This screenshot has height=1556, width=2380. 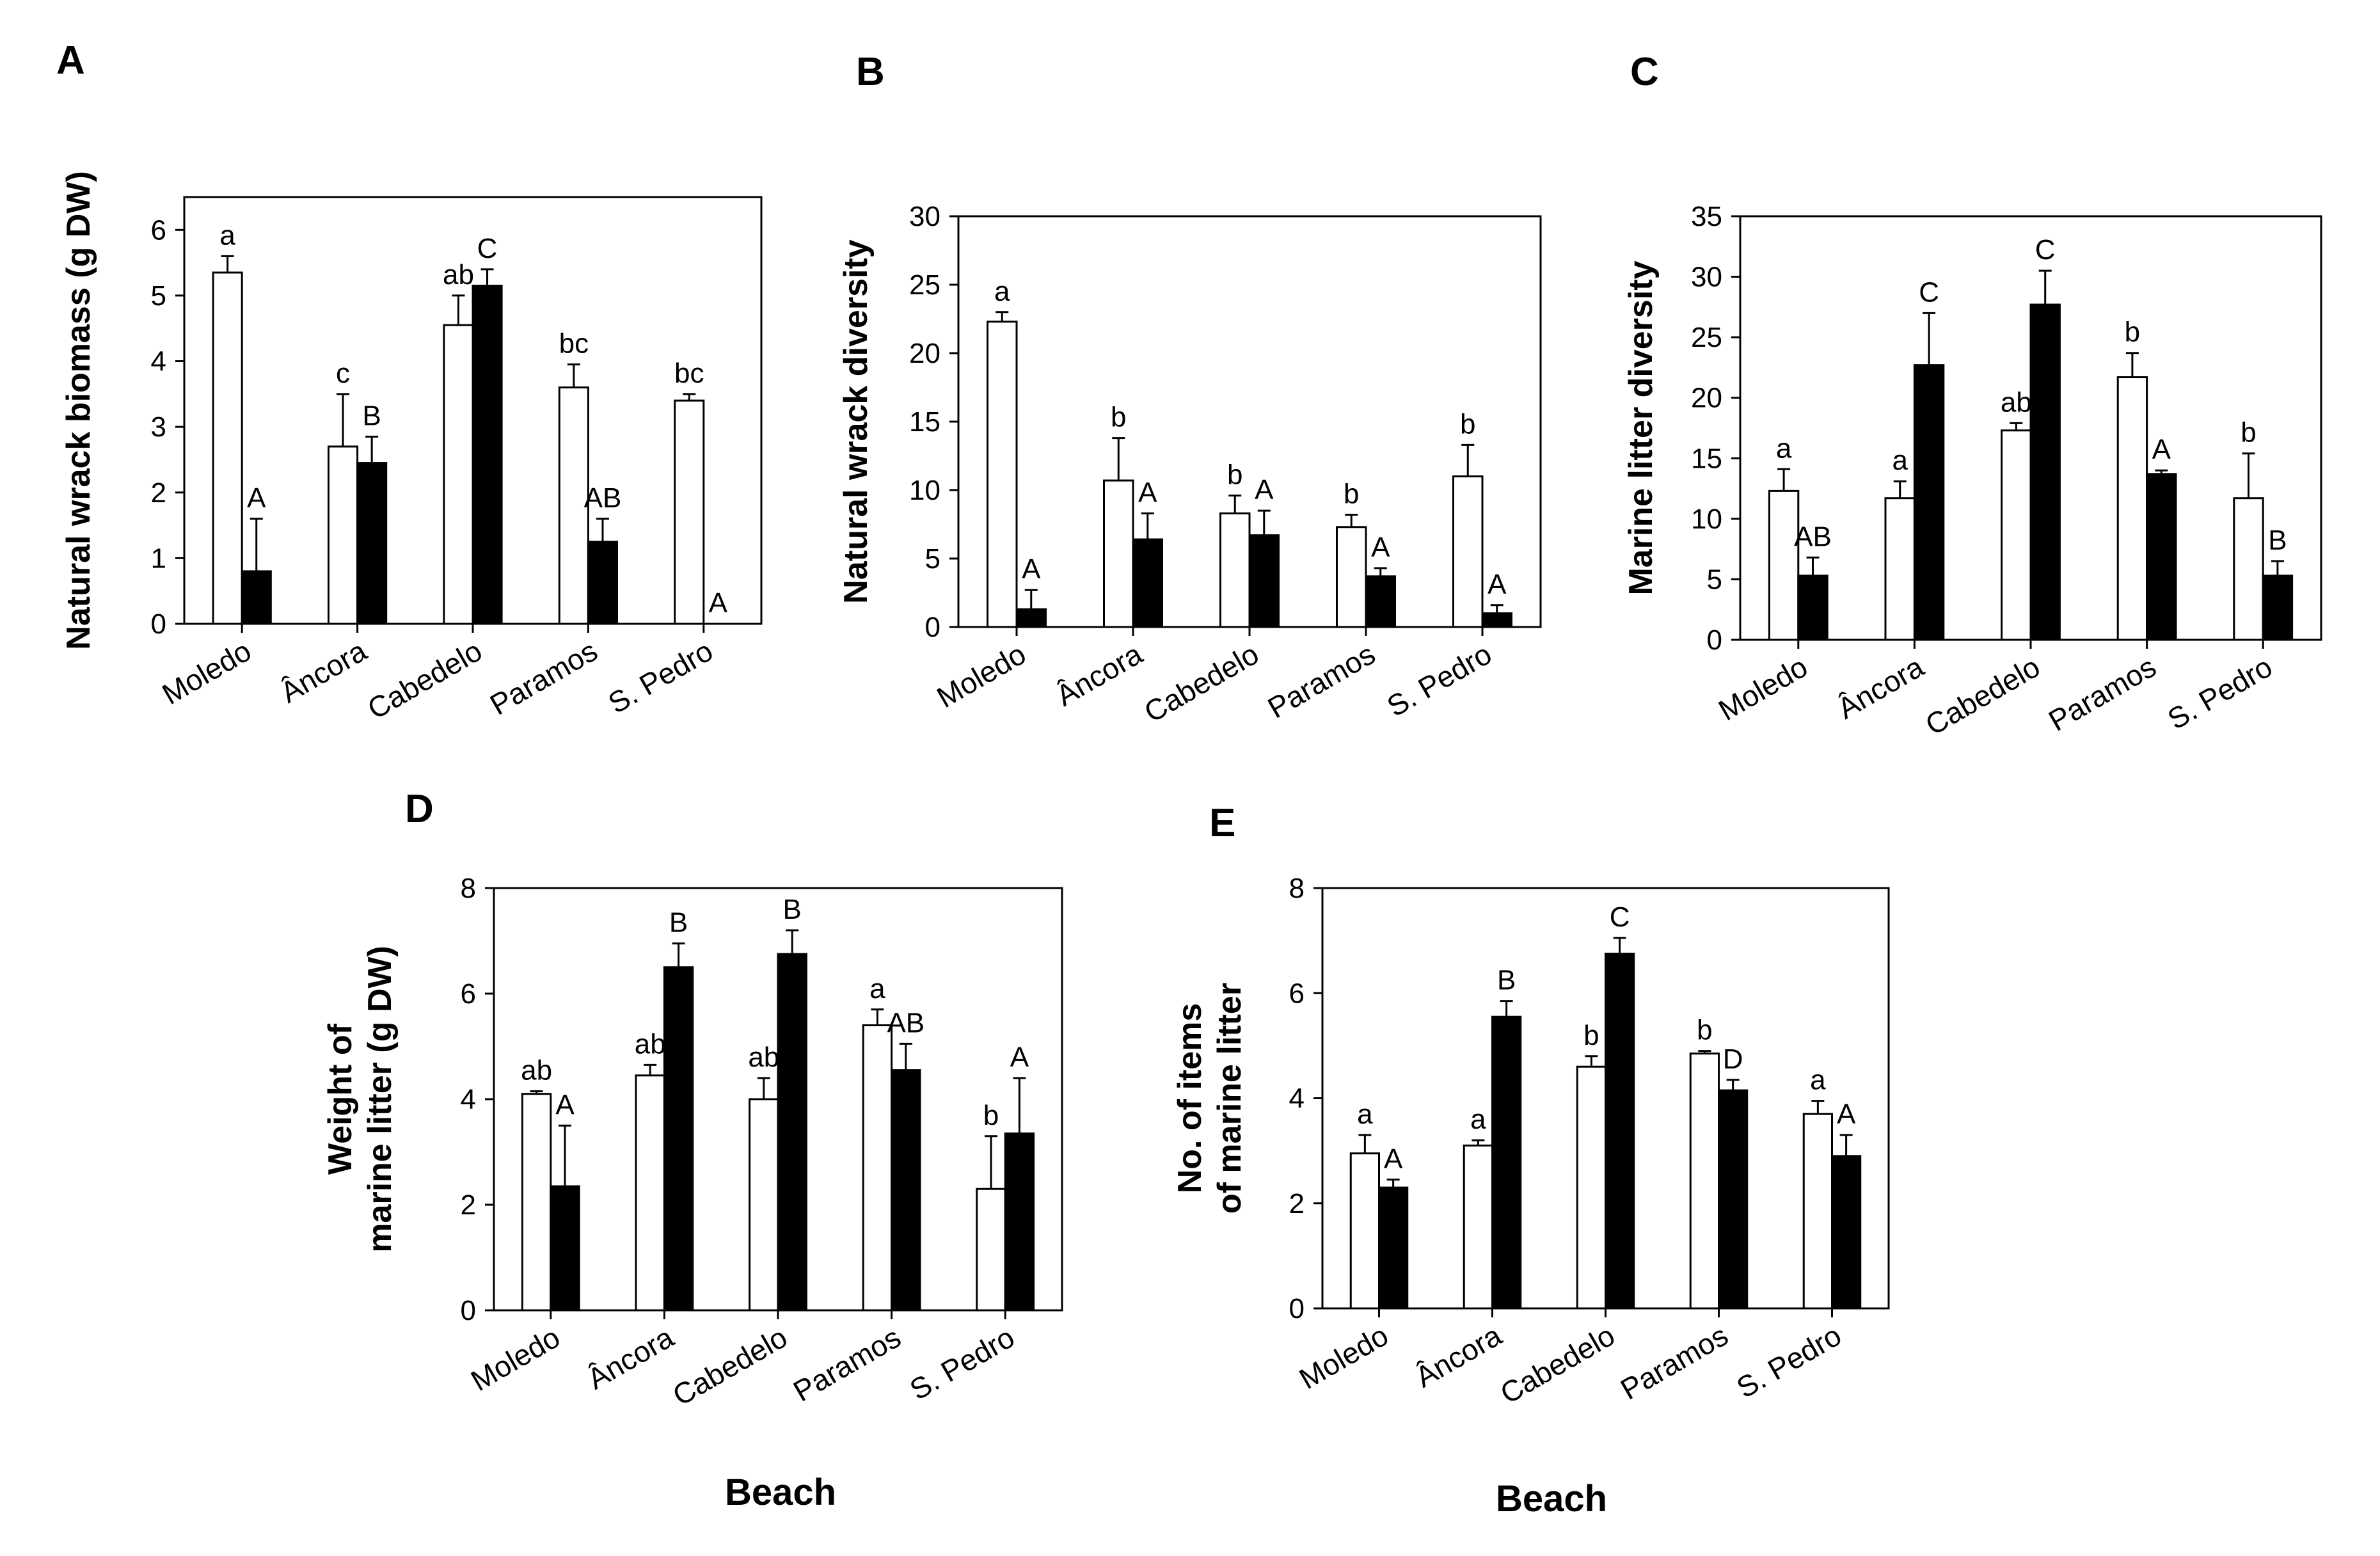 I want to click on y-axis-label-d-line1: Weight of, so click(x=340, y=1099).